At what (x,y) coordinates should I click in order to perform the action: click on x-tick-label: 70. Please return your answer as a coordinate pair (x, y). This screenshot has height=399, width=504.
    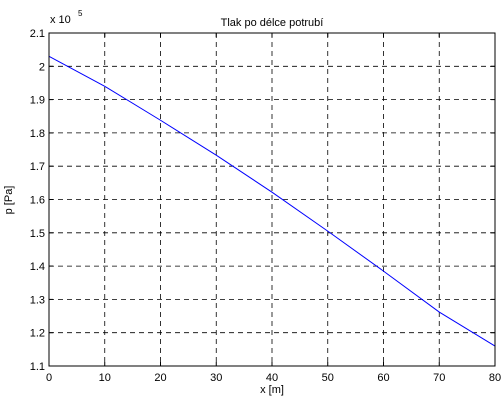
    Looking at the image, I should click on (439, 378).